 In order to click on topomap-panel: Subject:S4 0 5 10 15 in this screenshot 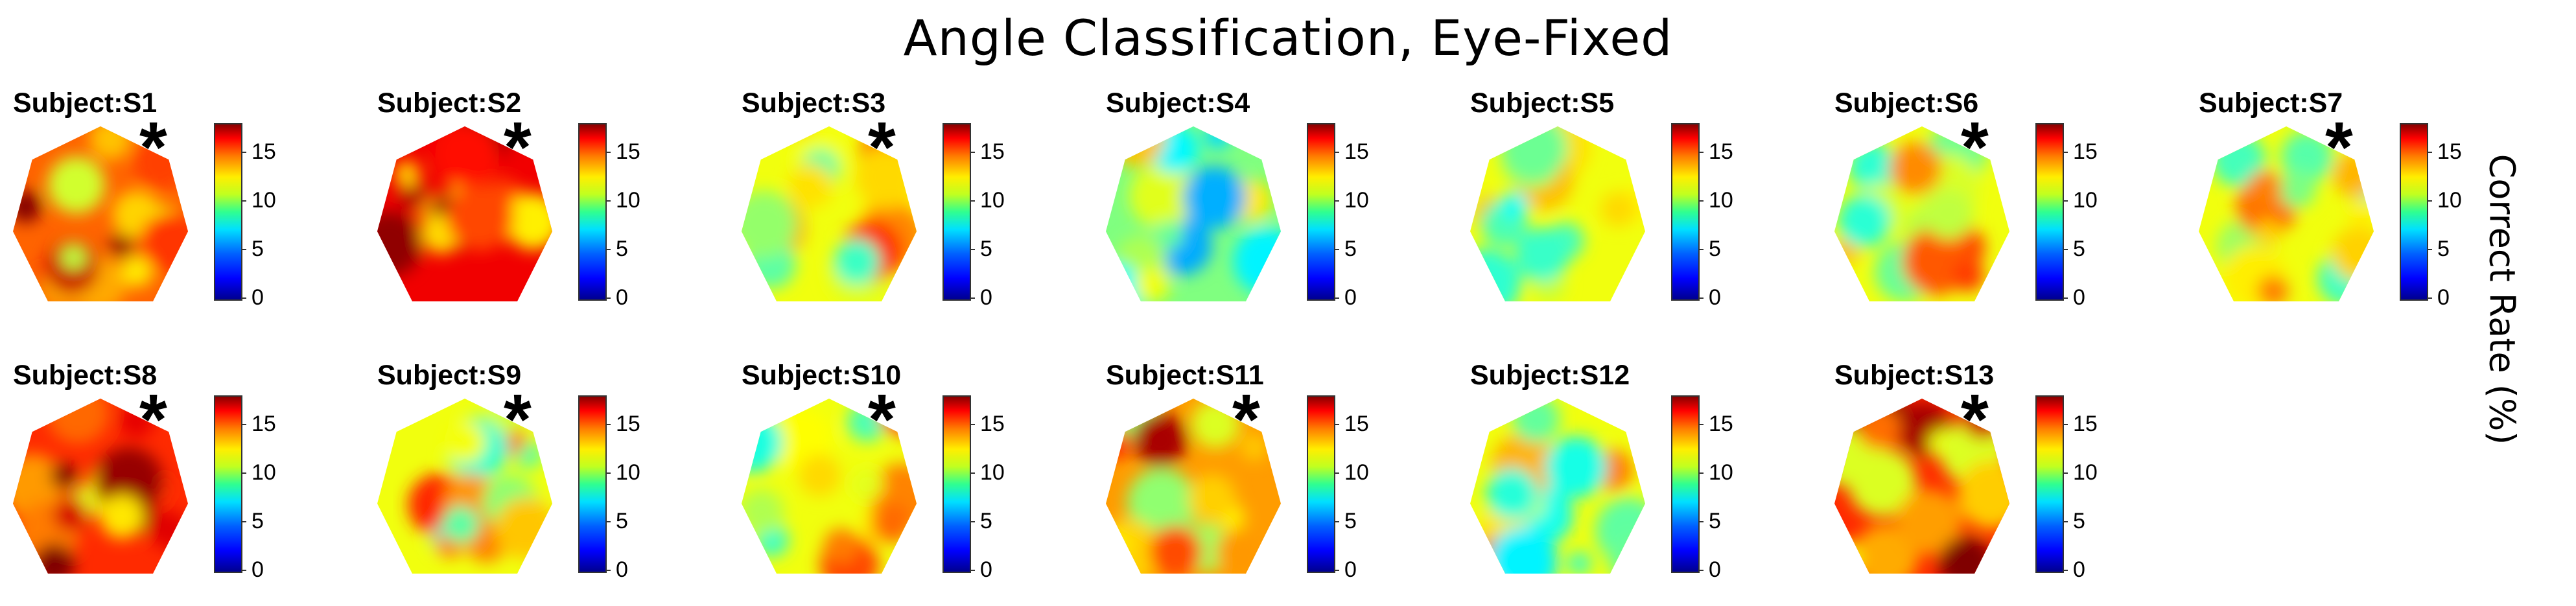, I will do `click(1274, 210)`.